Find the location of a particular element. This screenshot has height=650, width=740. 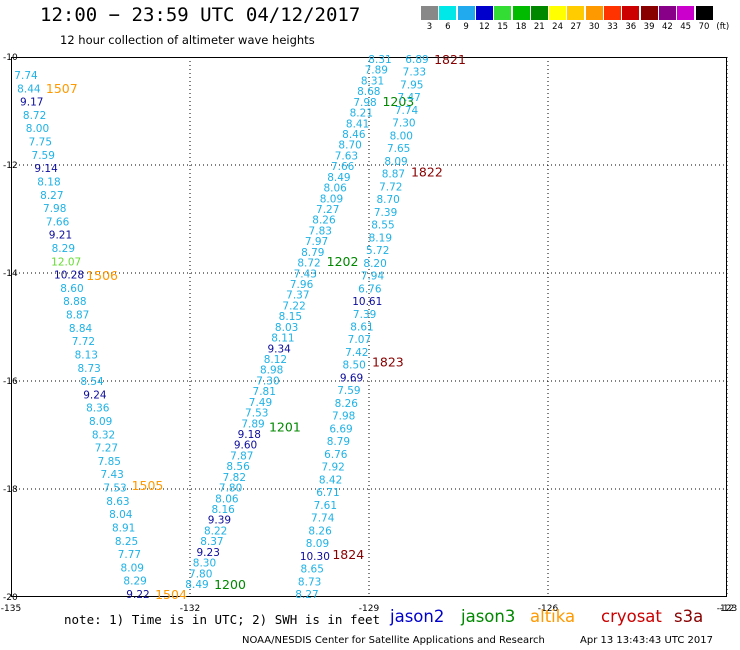

wave-height-value: 8.46 is located at coordinates (354, 135).